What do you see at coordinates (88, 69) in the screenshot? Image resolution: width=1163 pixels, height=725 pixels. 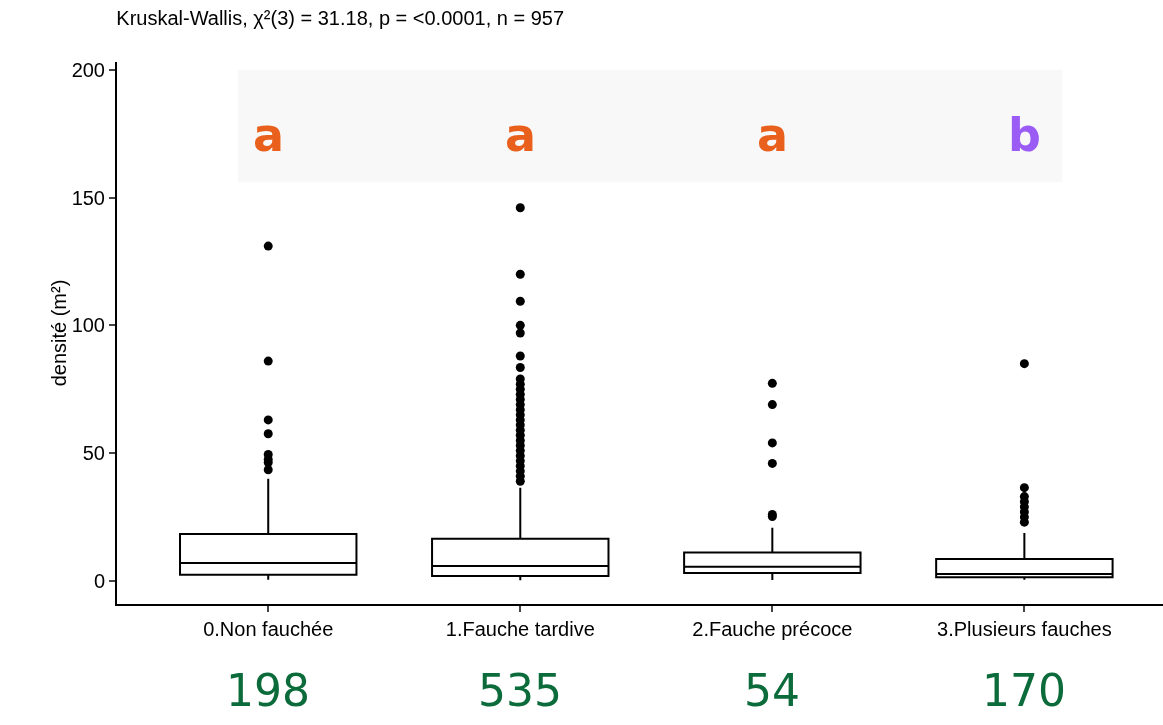 I see `y-tick-label: 200` at bounding box center [88, 69].